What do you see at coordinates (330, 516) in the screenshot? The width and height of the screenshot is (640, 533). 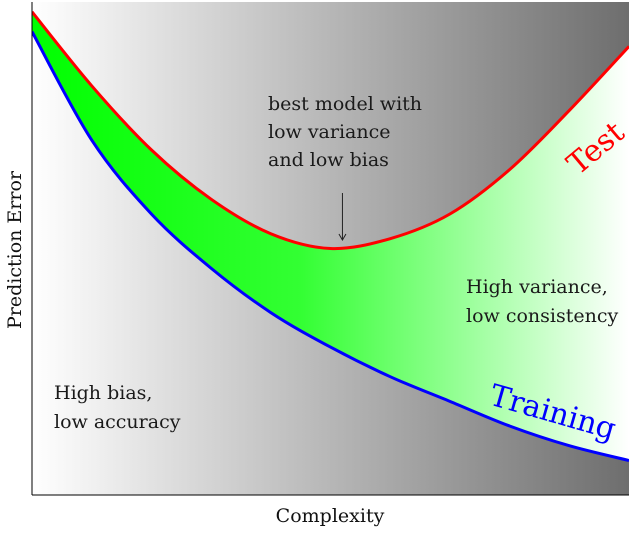 I see `x-axis-label: Complexity` at bounding box center [330, 516].